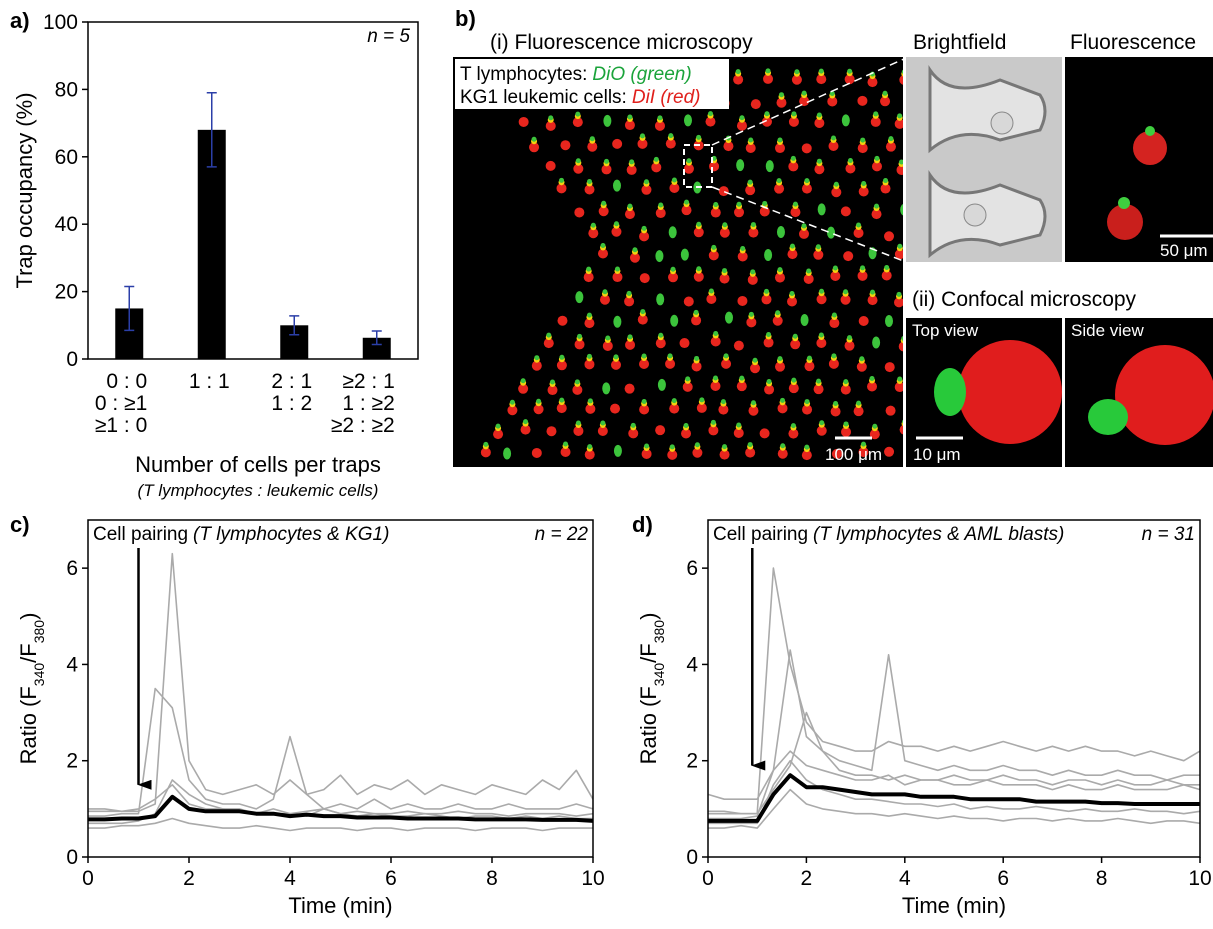 The image size is (1213, 929). Describe the element at coordinates (1107, 330) in the screenshot. I see `view-label: Side view` at that location.